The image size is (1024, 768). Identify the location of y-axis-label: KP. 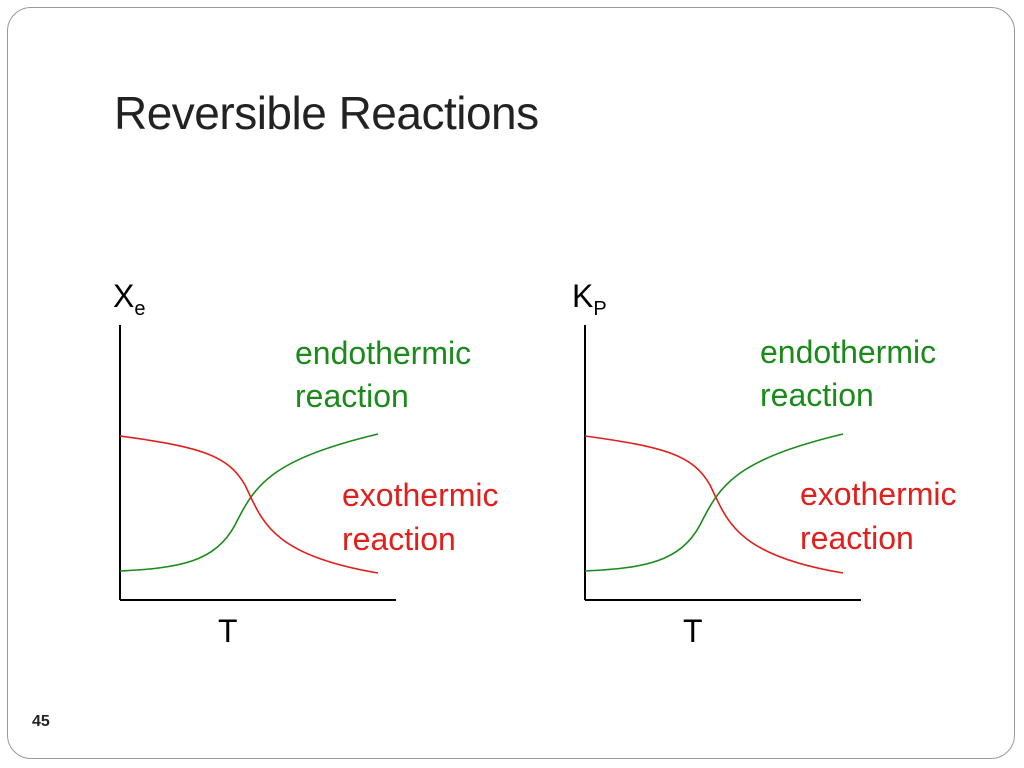
(589, 299).